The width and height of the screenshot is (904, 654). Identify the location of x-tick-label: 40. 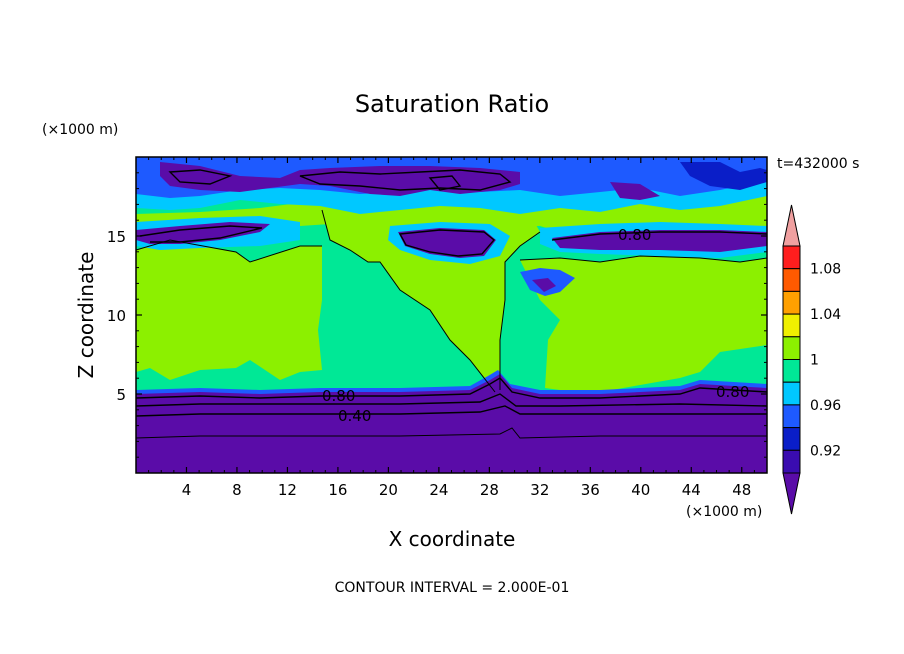
(640, 490).